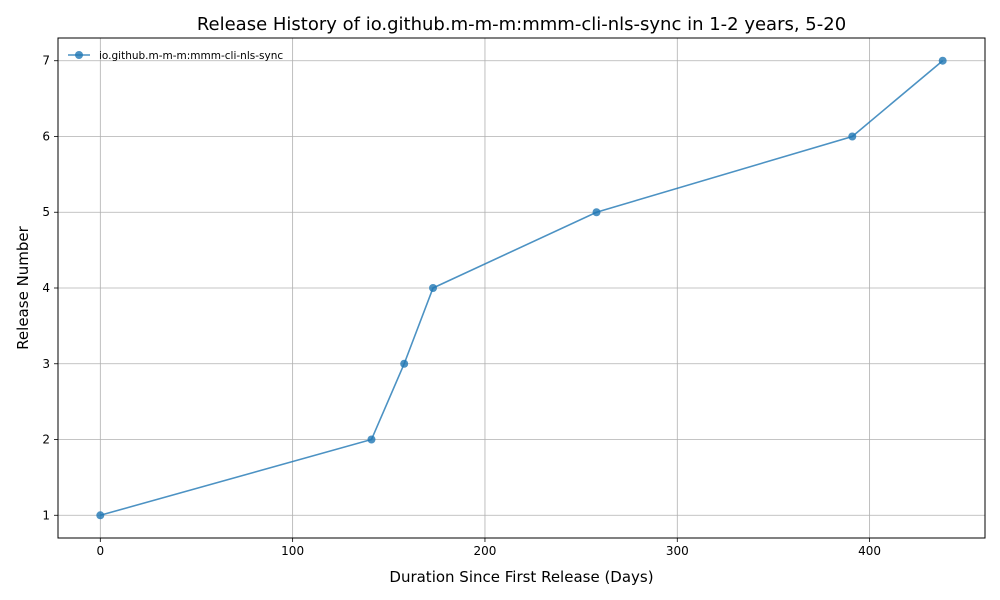 The width and height of the screenshot is (1000, 600). Describe the element at coordinates (677, 551) in the screenshot. I see `x-tick-label: 300` at that location.